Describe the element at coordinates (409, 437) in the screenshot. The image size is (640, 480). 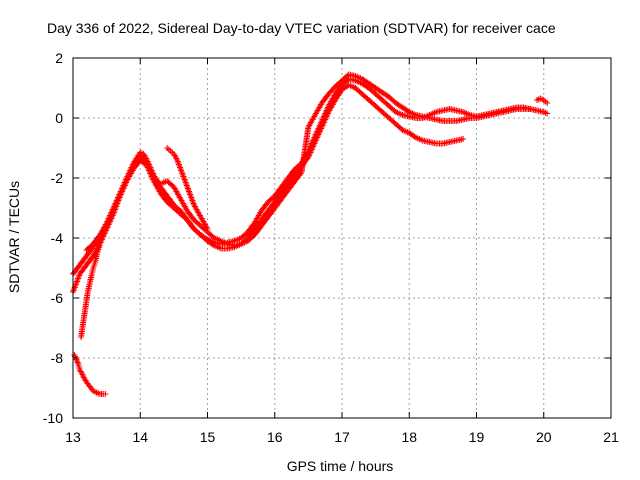
I see `x-tick-label: 18` at that location.